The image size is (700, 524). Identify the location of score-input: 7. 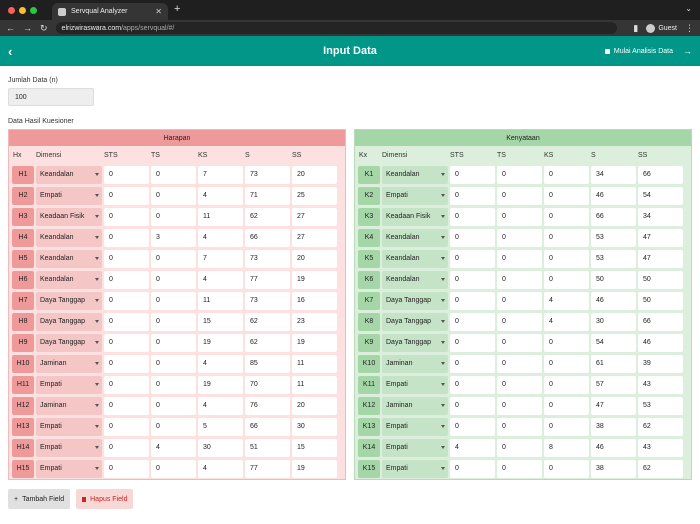
(220, 174).